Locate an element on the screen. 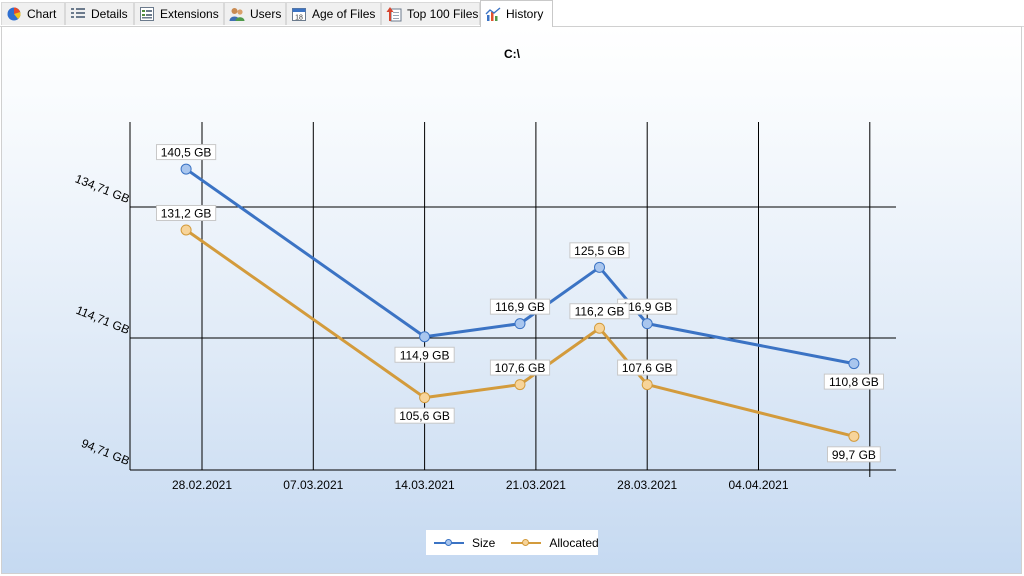 Image resolution: width=1024 pixels, height=576 pixels. tab-users: Users is located at coordinates (255, 13).